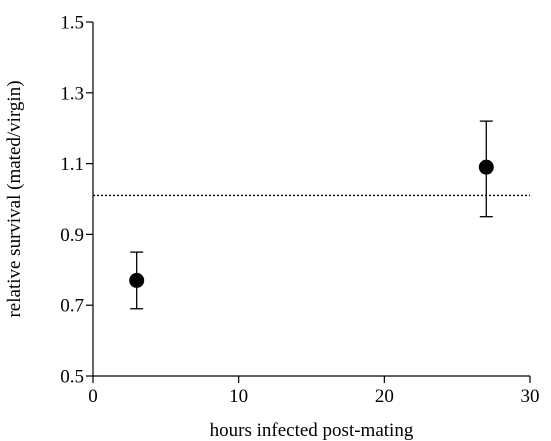 The height and width of the screenshot is (441, 551). Describe the element at coordinates (72, 93) in the screenshot. I see `y-tick-label: 1.3` at that location.